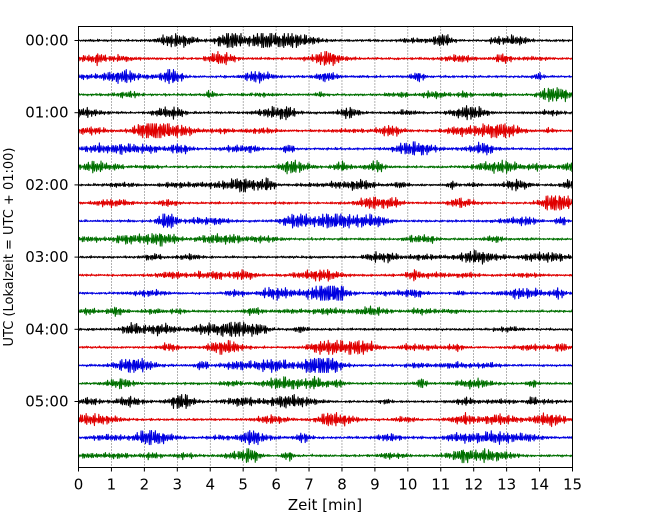  Describe the element at coordinates (46, 113) in the screenshot. I see `y-tick-label: 01:00` at that location.